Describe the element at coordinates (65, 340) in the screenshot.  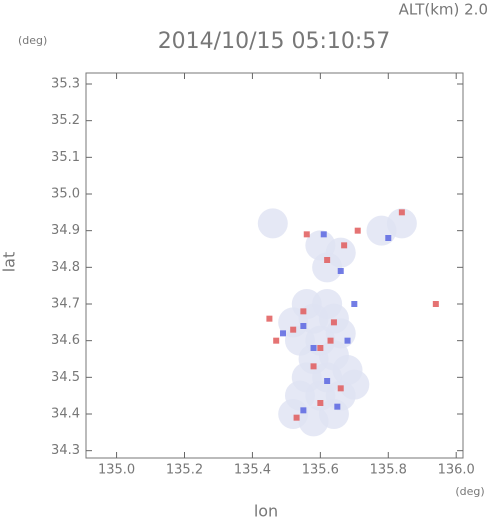
I see `y-tick-label: 34.6` at that location.